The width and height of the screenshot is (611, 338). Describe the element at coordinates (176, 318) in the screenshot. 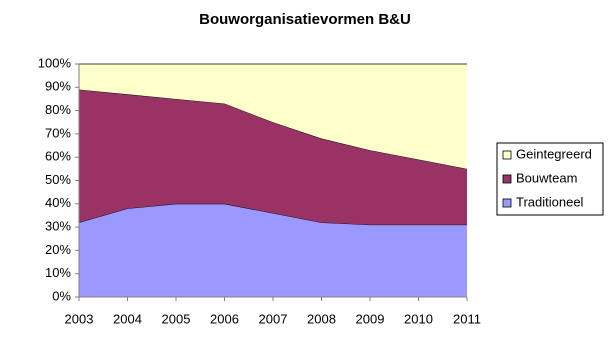

I see `x-tick-label: 2005` at that location.